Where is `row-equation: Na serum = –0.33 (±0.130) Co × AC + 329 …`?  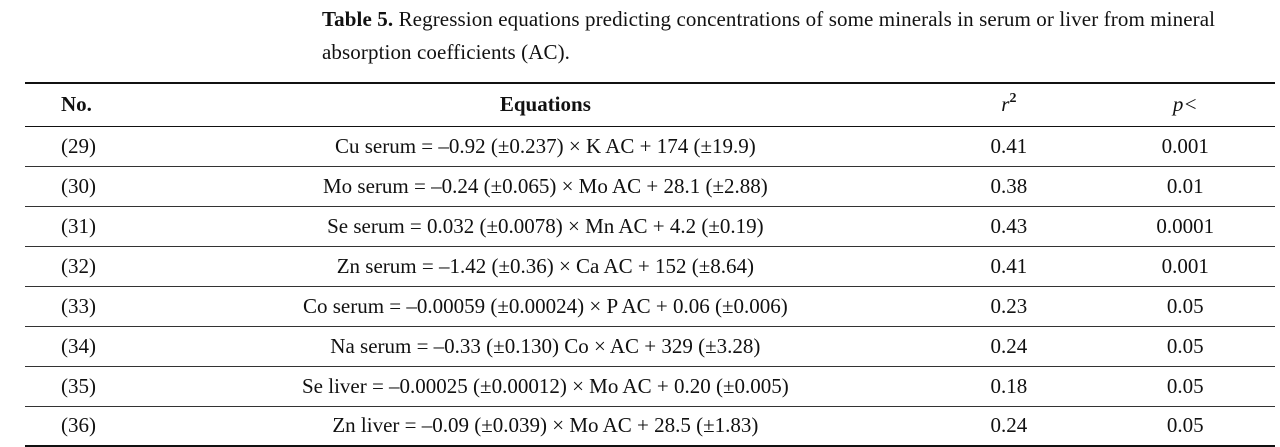 row-equation: Na serum = –0.33 (±0.130) Co × AC + 329 … is located at coordinates (545, 345).